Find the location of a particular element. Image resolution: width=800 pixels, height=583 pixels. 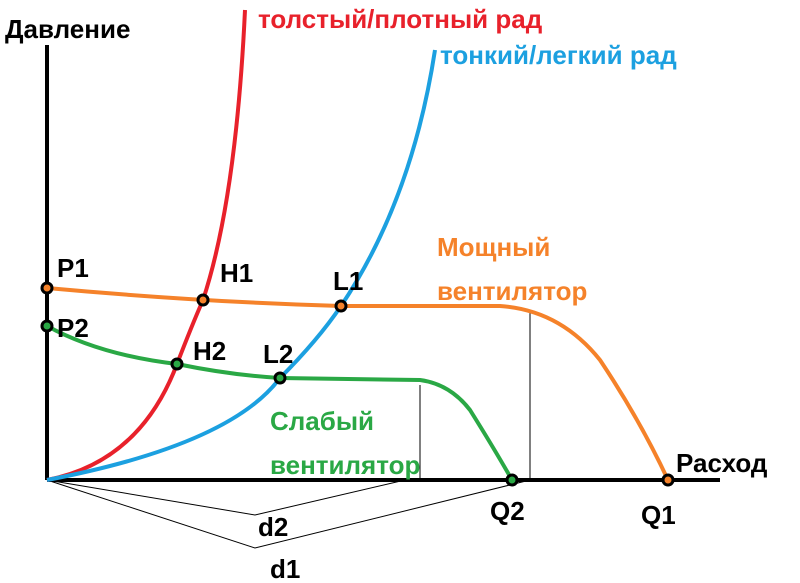

point-label: P1 is located at coordinates (73, 268).